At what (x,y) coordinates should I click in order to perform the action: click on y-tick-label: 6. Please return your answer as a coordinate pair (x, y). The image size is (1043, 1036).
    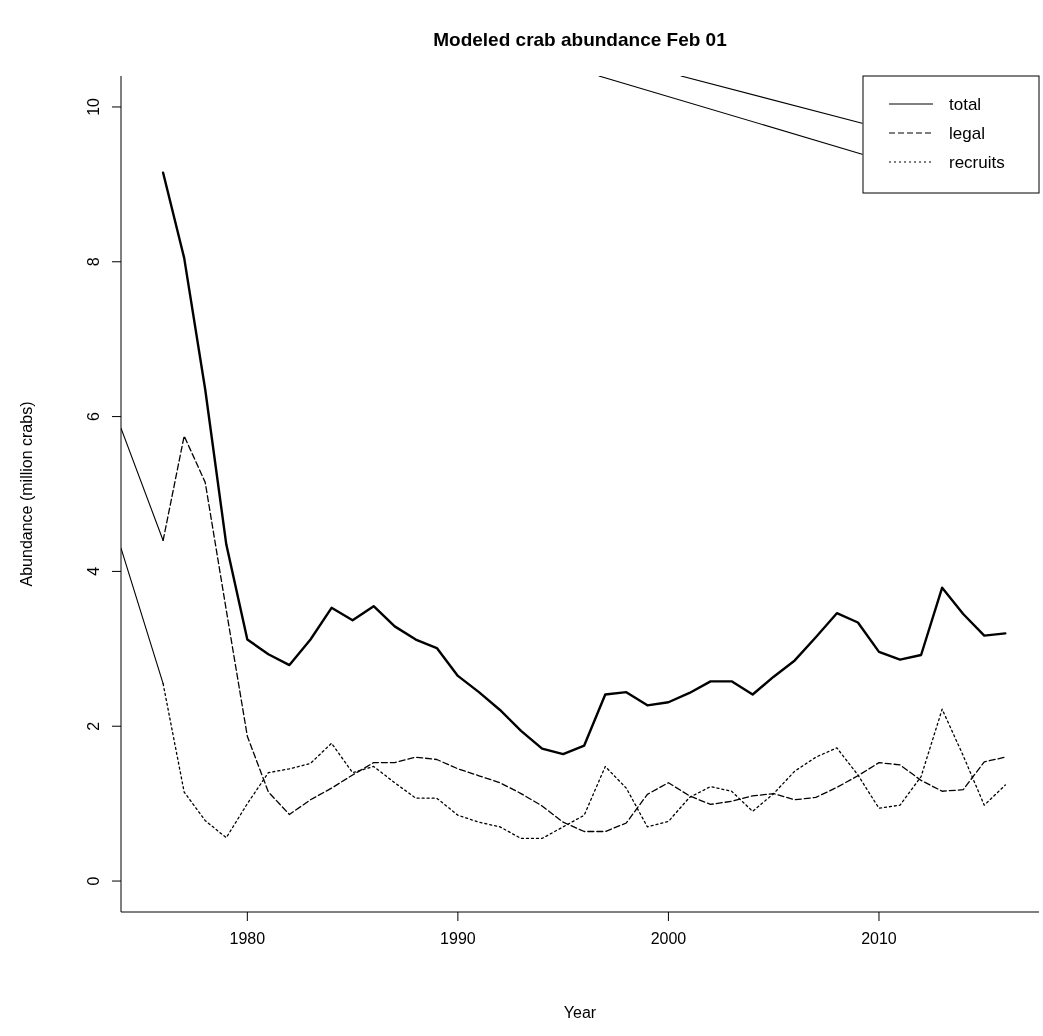
    Looking at the image, I should click on (93, 417).